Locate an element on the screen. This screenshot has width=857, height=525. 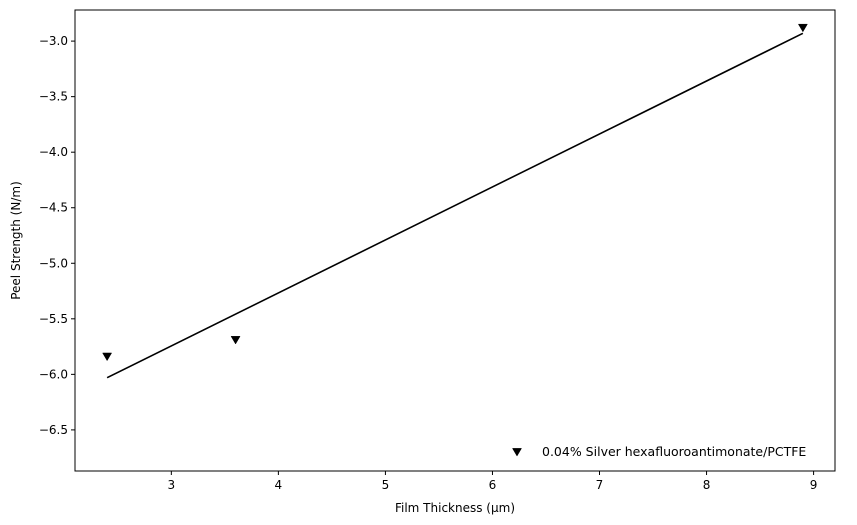
y-axis-ticks: −3.0 −3.5 −4.0 −4.5 −5.0 −5.5 −6.0 −6.5 is located at coordinates (57, 235).